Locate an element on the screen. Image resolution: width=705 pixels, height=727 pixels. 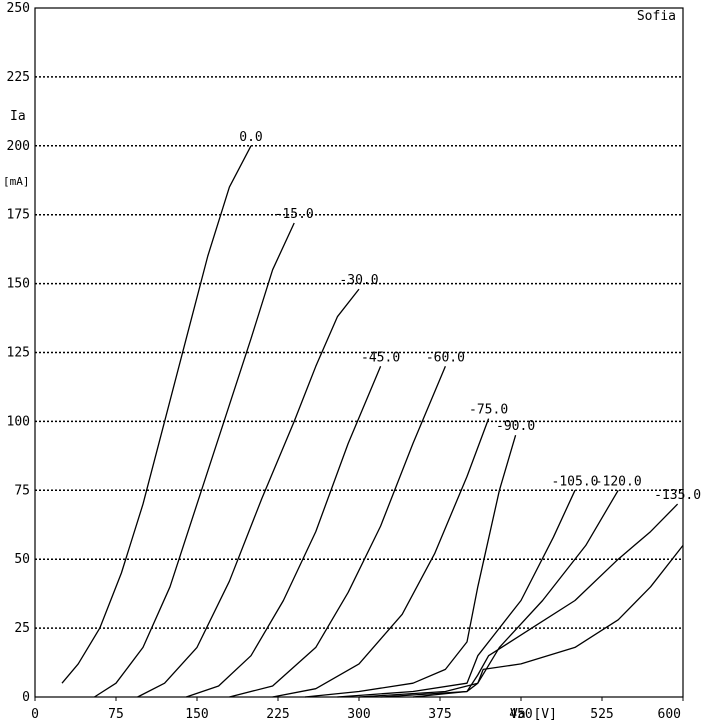
x-tick-label: 300 is located at coordinates (358, 714).